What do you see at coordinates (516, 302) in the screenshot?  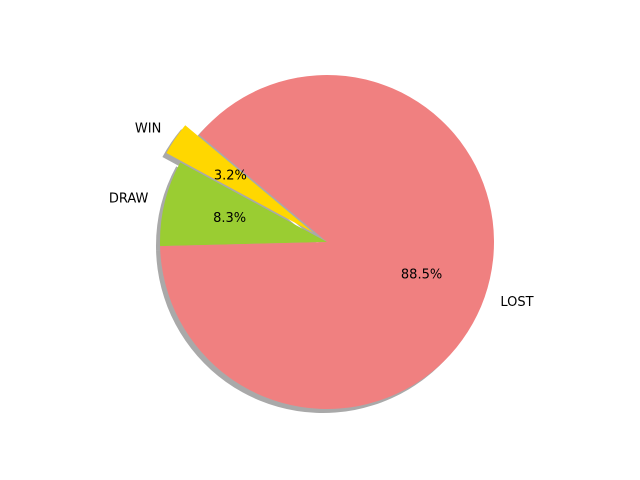 I see `label-lost: LOST` at bounding box center [516, 302].